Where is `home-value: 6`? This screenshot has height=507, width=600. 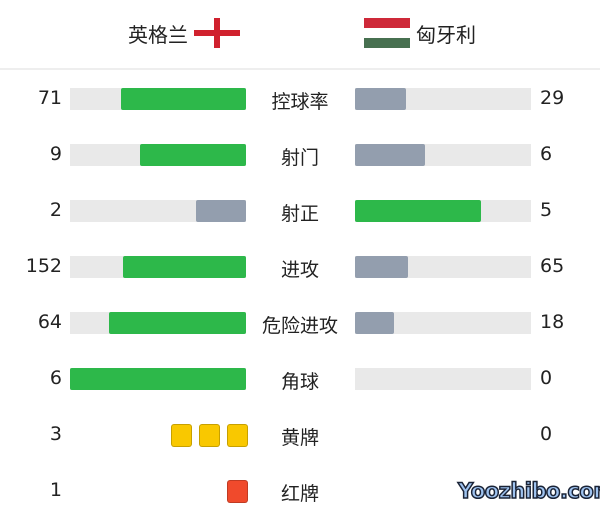
home-value: 6 is located at coordinates (55, 378).